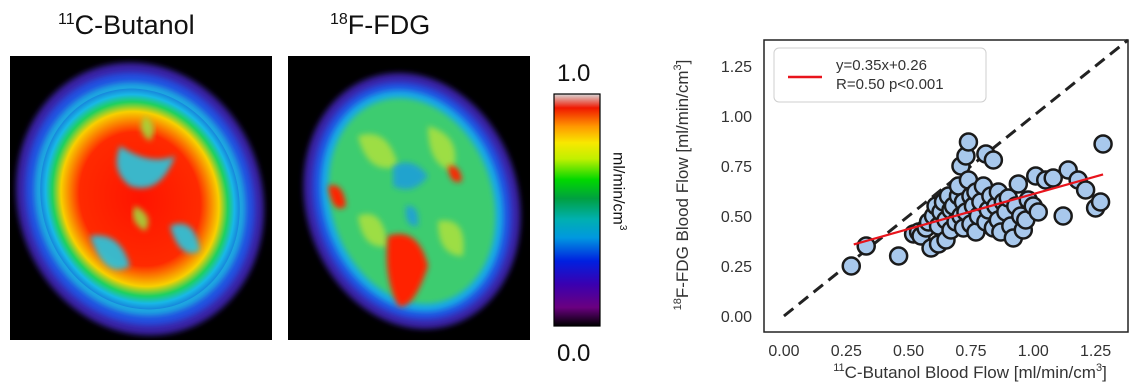 This screenshot has height=385, width=1143. I want to click on x-axis-label-close: ], so click(1104, 372).